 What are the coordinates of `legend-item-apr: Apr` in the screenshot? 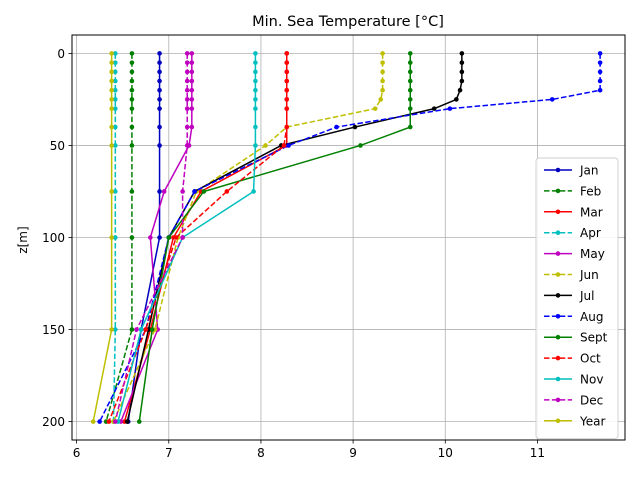 It's located at (572, 233).